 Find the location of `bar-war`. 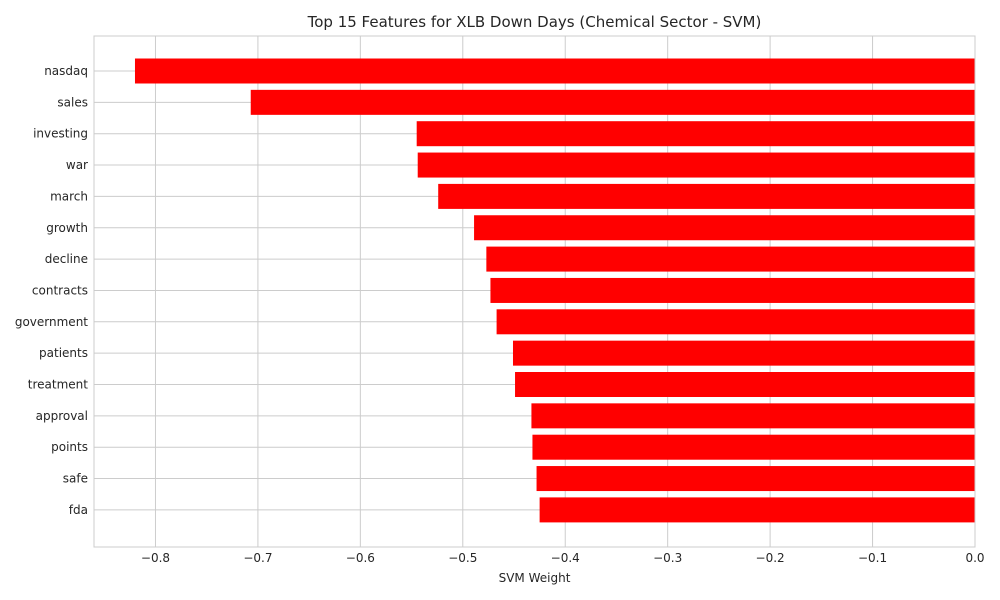

bar-war is located at coordinates (696, 165).